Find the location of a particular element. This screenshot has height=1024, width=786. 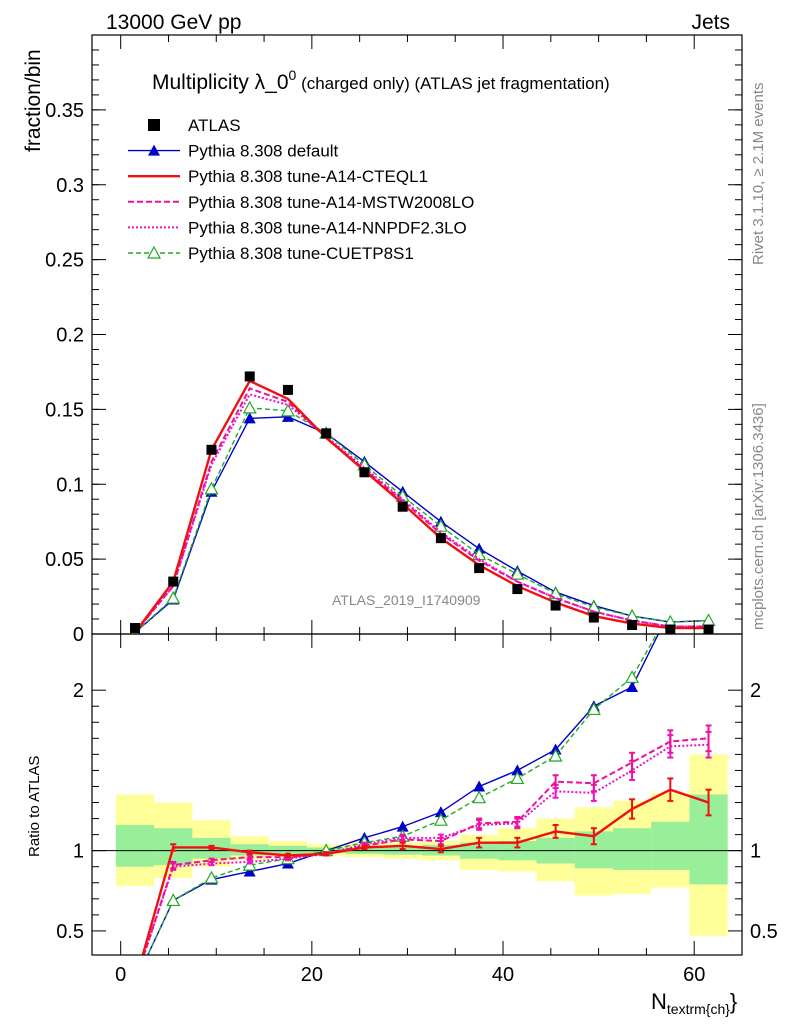

top-ytick-label-7: 0.35 is located at coordinates (64, 111).